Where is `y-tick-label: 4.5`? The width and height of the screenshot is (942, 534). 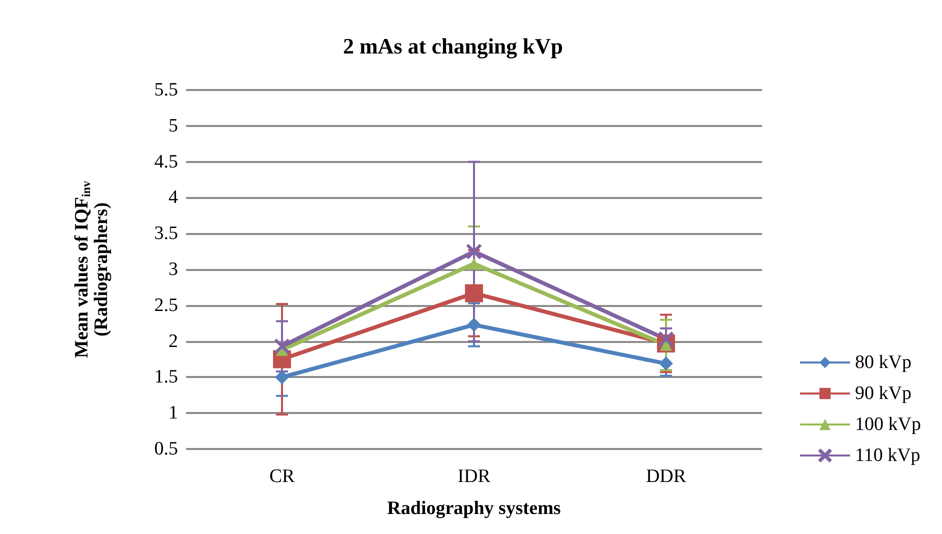
y-tick-label: 4.5 is located at coordinates (166, 161).